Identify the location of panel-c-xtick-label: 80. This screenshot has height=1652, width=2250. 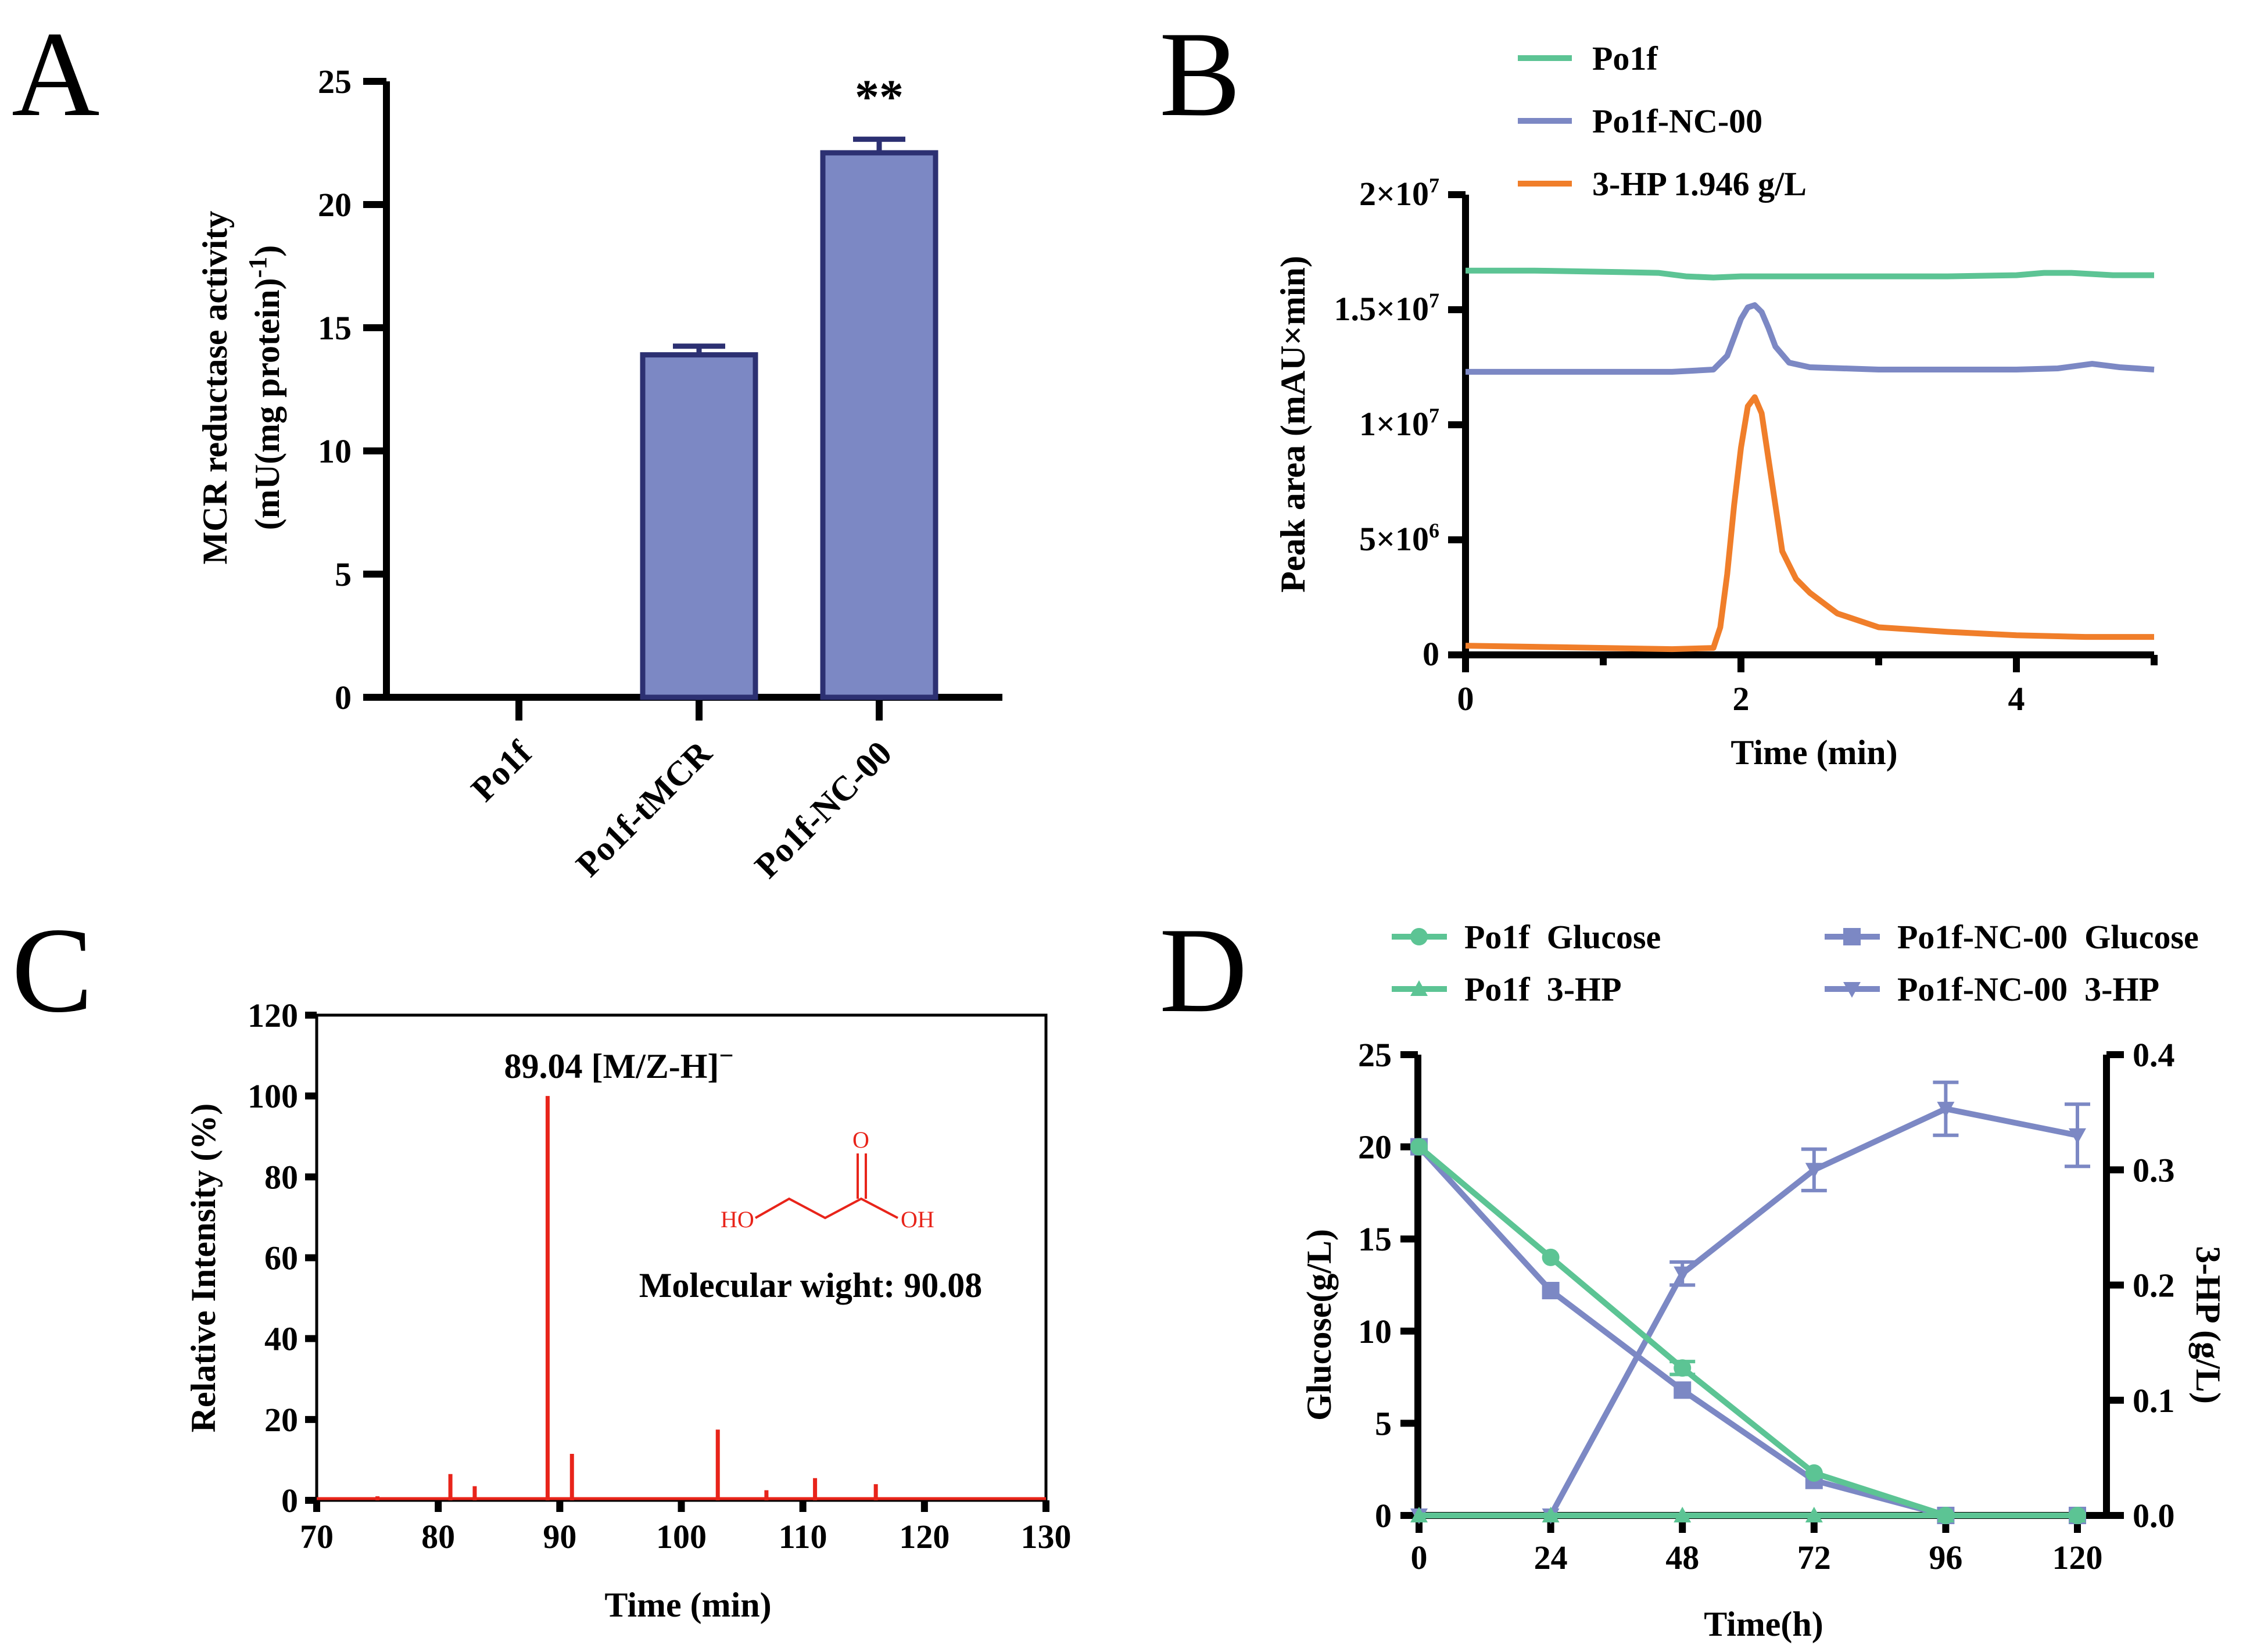
(438, 1537).